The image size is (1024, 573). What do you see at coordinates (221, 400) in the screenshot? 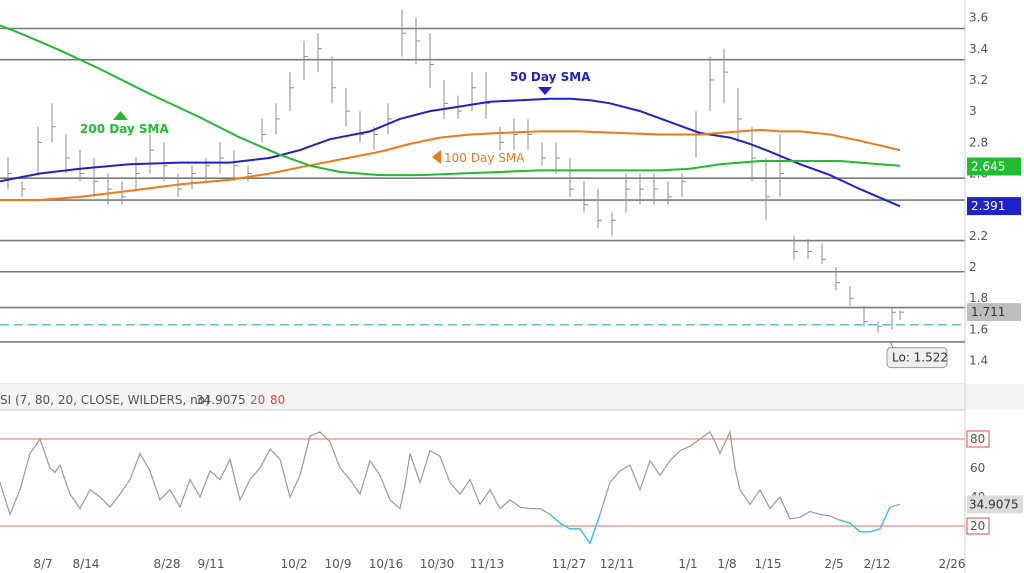
I see `rsi-header-value: 34.9075` at bounding box center [221, 400].